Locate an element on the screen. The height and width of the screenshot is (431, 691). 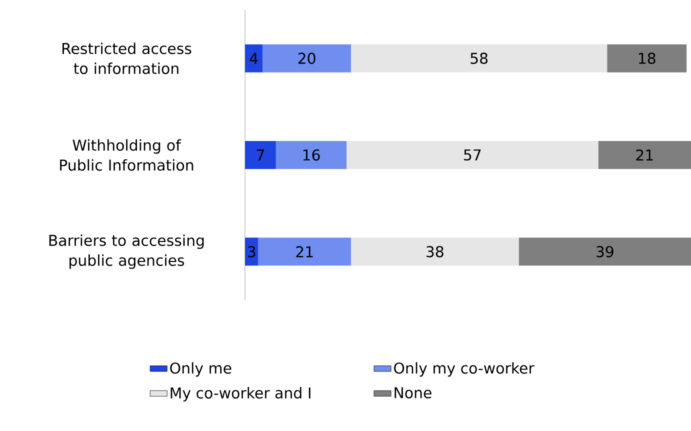
data-label: 58 is located at coordinates (479, 58).